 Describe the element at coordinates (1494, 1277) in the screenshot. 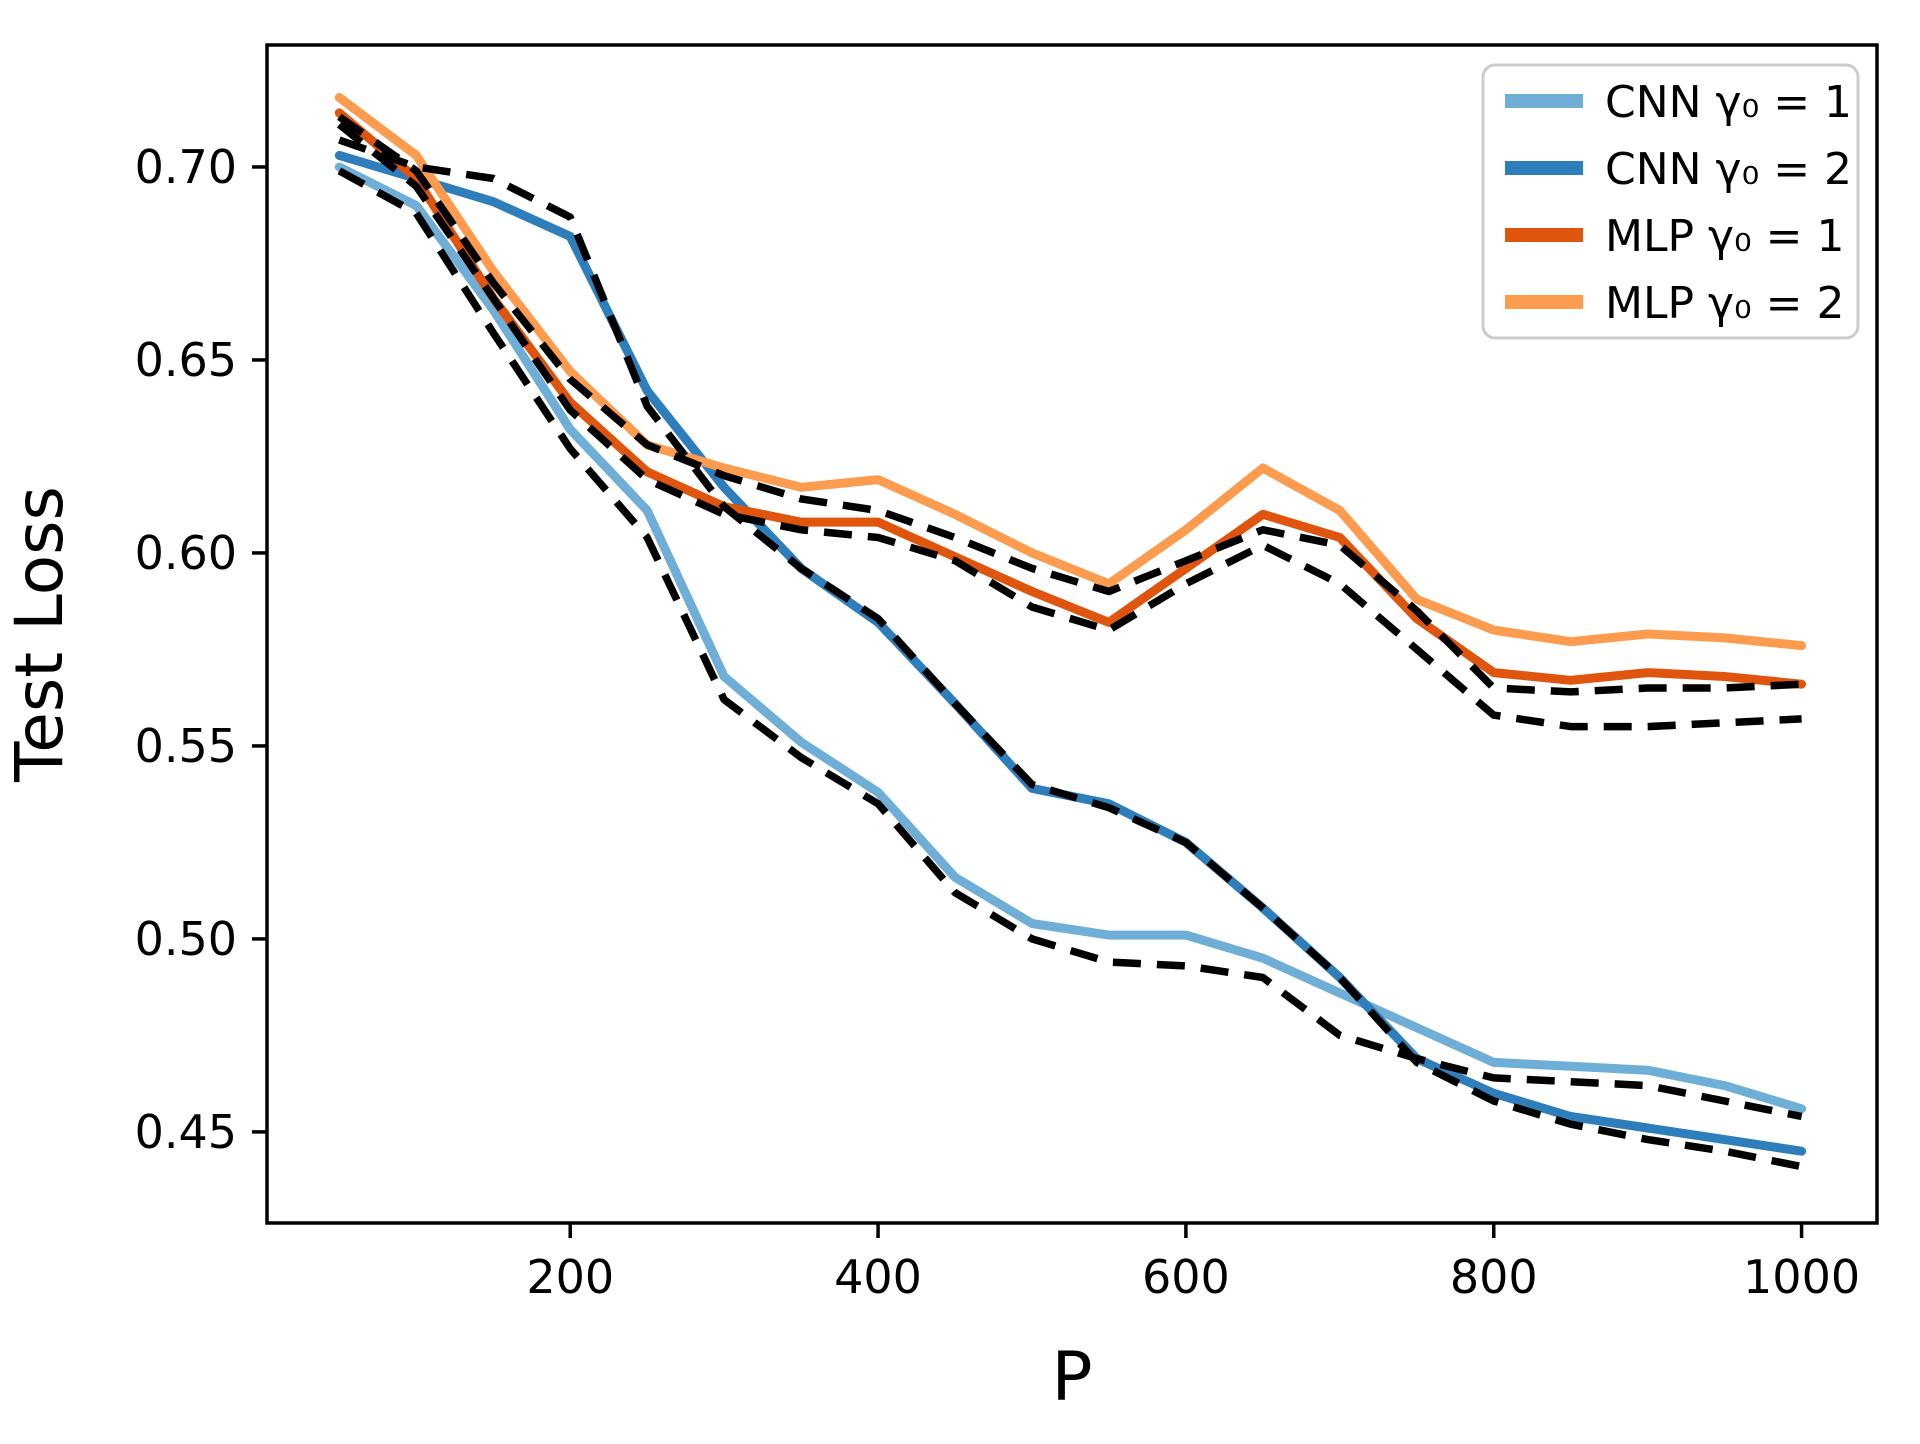

I see `x-tick-label: 800` at that location.